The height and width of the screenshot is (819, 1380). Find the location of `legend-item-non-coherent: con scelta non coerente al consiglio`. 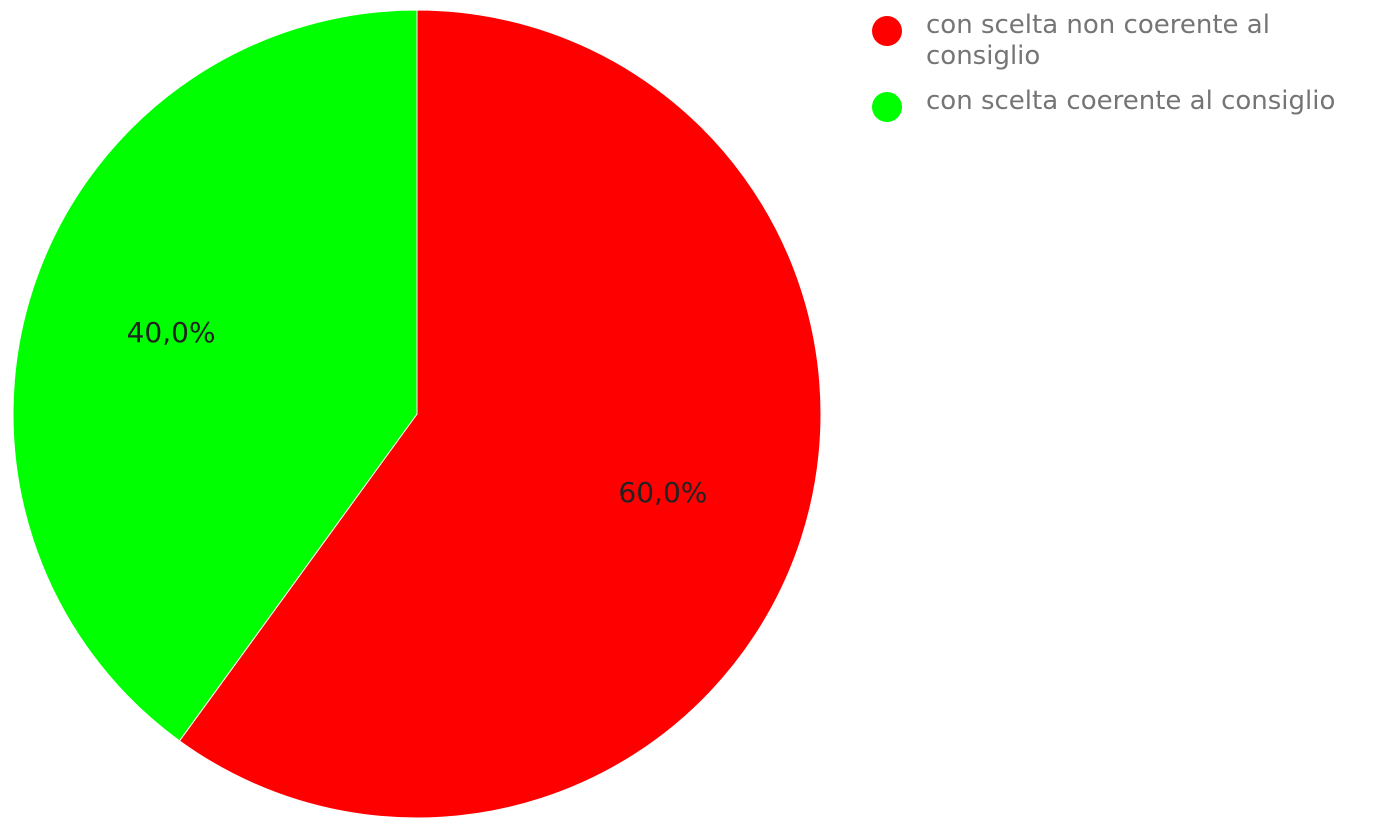

legend-item-non-coherent: con scelta non coerente al consiglio is located at coordinates (1122, 41).